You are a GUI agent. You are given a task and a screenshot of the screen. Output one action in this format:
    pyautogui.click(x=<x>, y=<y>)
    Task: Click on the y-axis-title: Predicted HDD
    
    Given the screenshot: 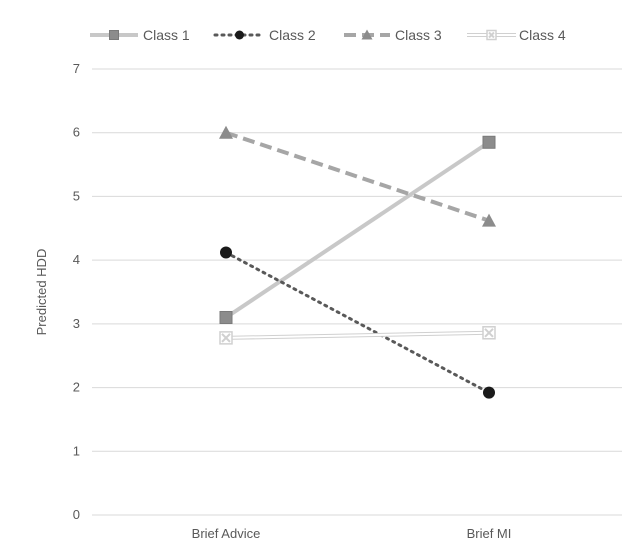 What is the action you would take?
    pyautogui.click(x=41, y=292)
    